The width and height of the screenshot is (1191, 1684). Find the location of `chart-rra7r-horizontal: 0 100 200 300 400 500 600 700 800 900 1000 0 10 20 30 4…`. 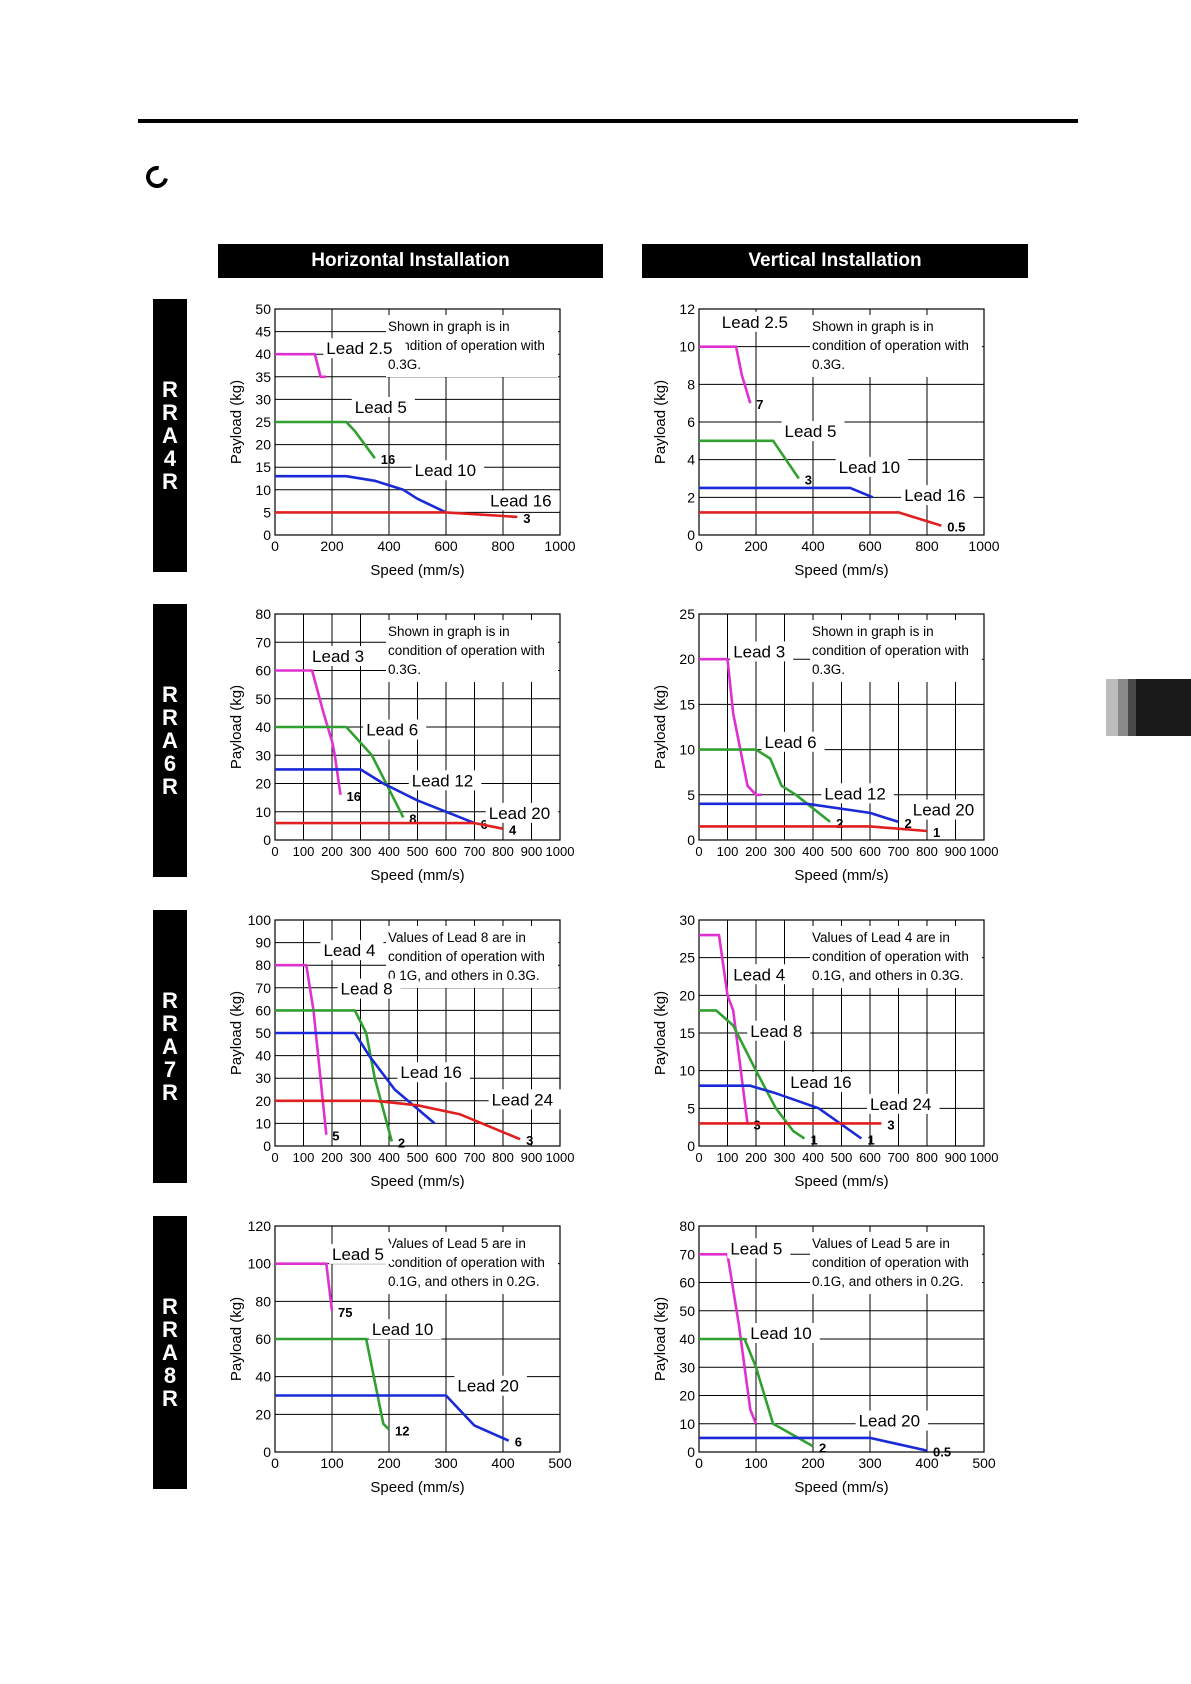

chart-rra7r-horizontal: 0 100 200 300 400 500 600 700 800 900 1000 0 10 20 30 4… is located at coordinates (401, 1051).